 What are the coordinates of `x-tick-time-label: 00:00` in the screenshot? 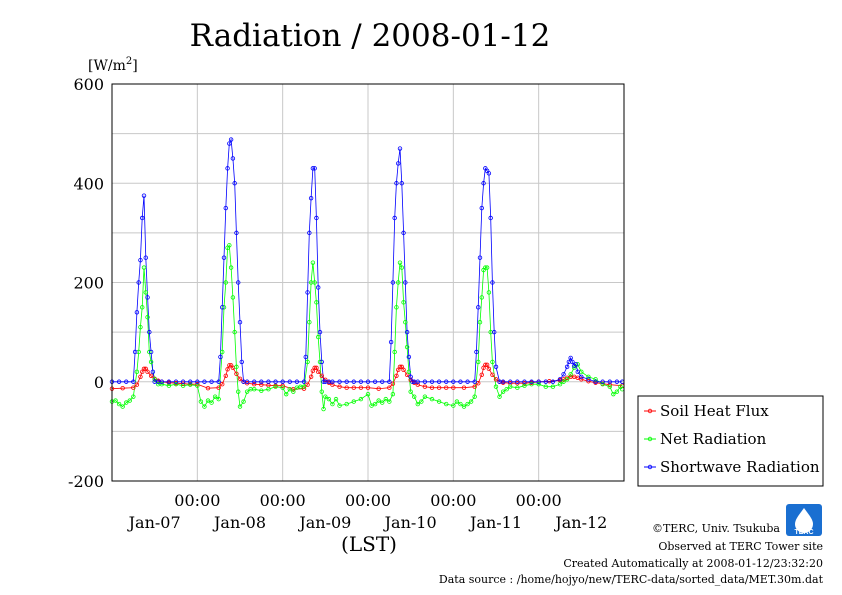 It's located at (368, 500).